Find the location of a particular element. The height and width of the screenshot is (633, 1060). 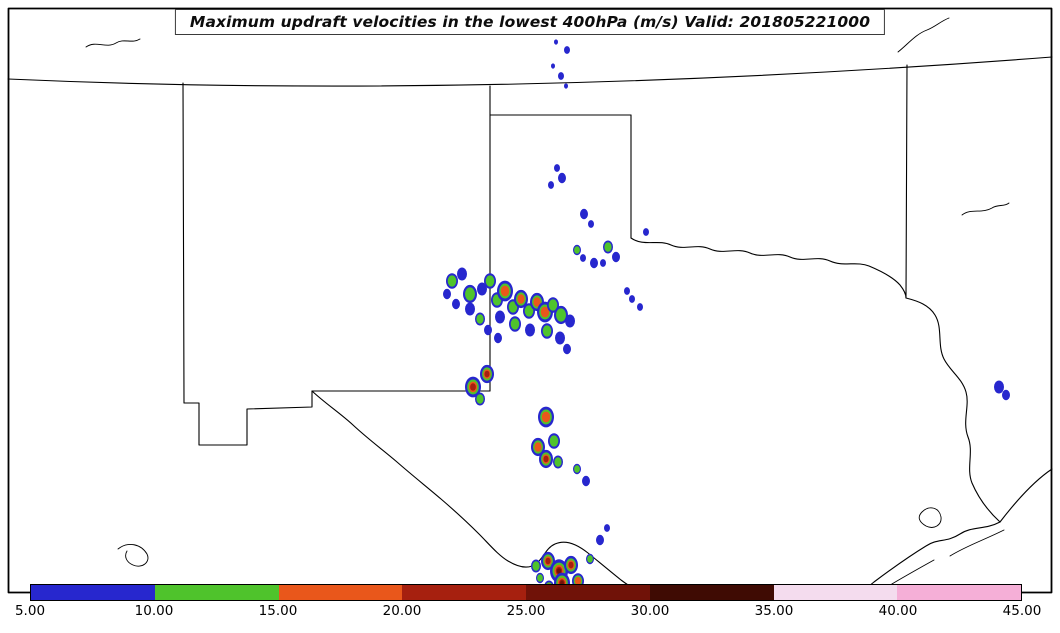

river-squiggle-colorado is located at coordinates (113, 43).